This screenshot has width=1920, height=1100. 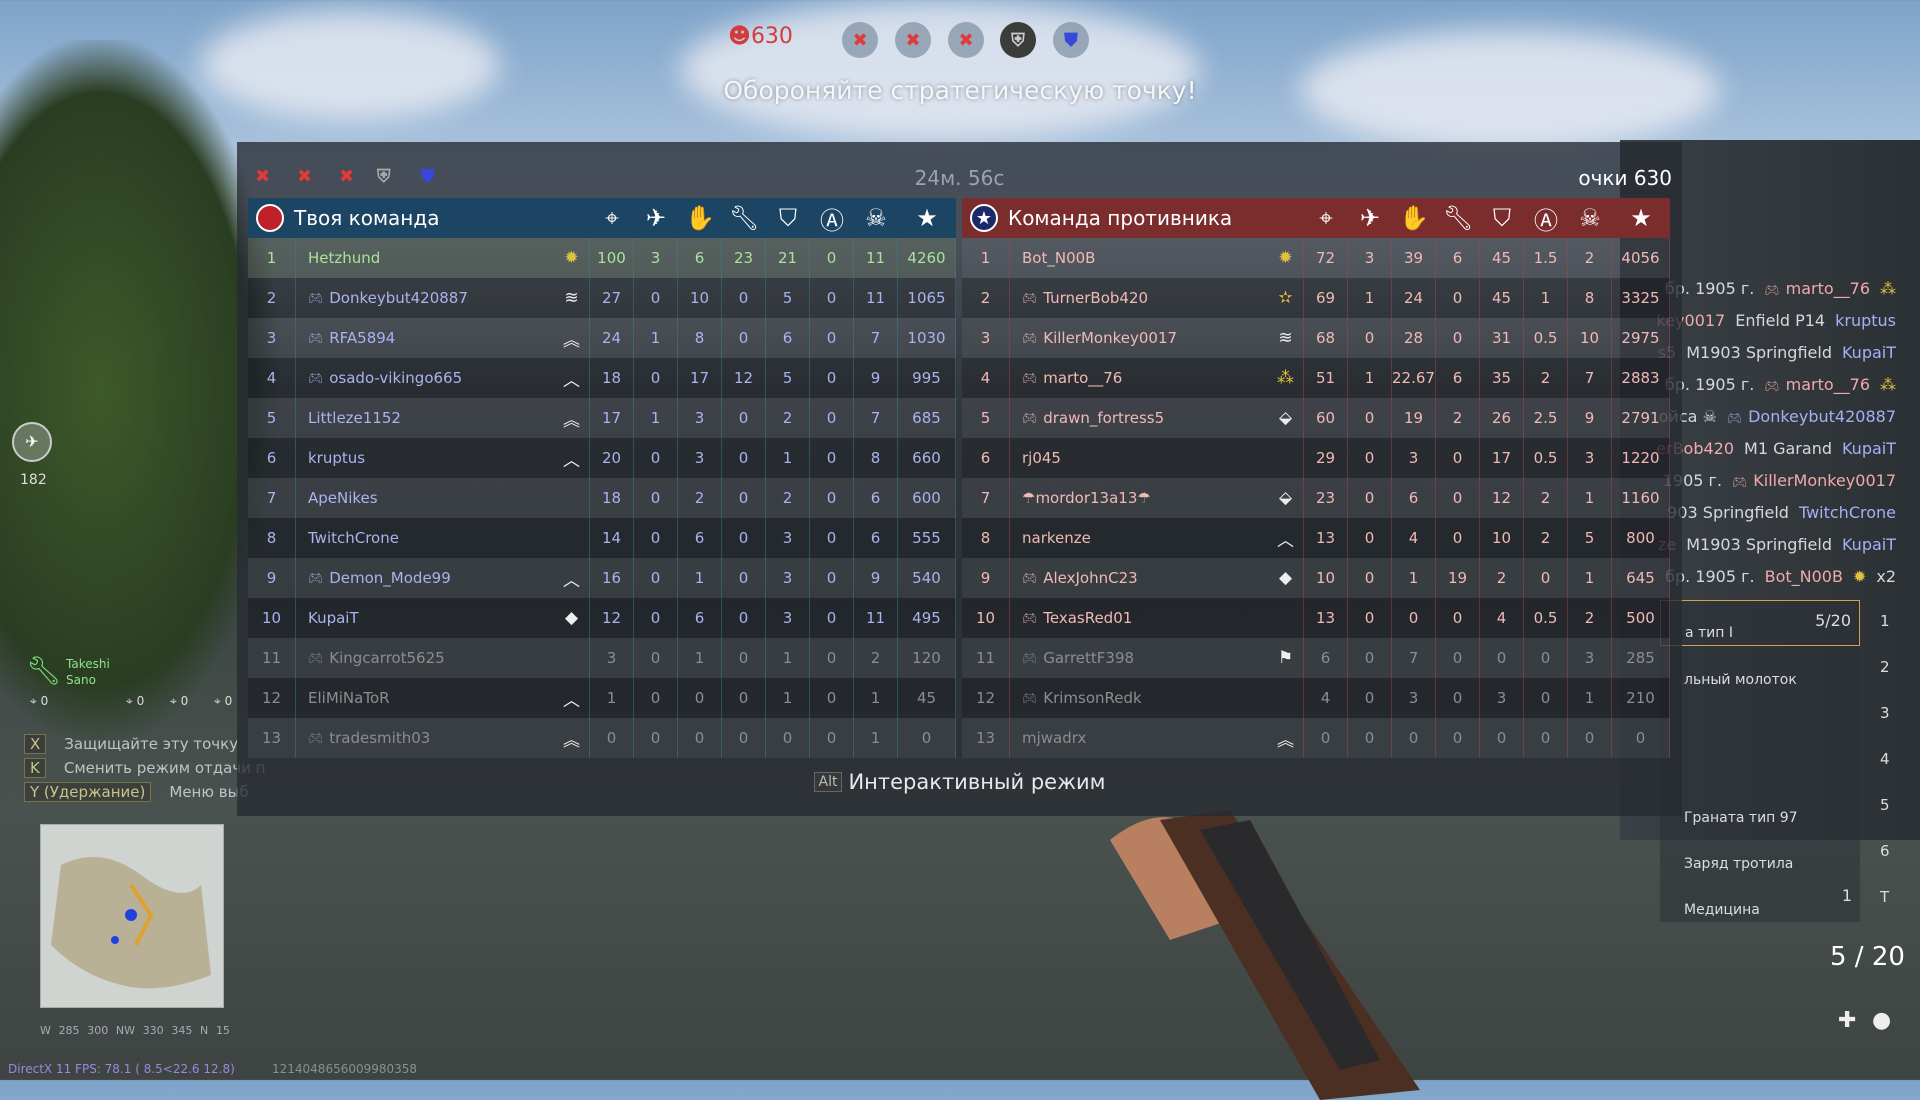 What do you see at coordinates (876, 538) in the screenshot?
I see `stat-skull: 6` at bounding box center [876, 538].